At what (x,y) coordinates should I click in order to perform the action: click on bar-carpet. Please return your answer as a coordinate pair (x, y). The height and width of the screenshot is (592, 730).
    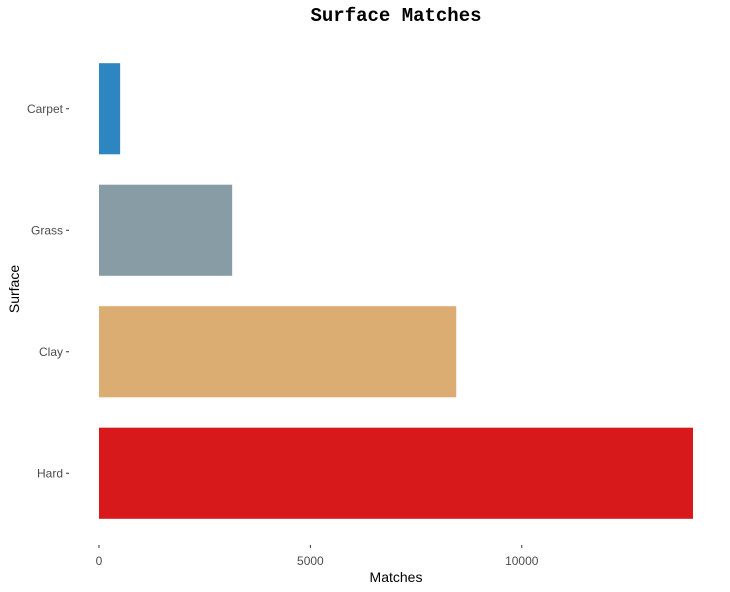
    Looking at the image, I should click on (110, 109).